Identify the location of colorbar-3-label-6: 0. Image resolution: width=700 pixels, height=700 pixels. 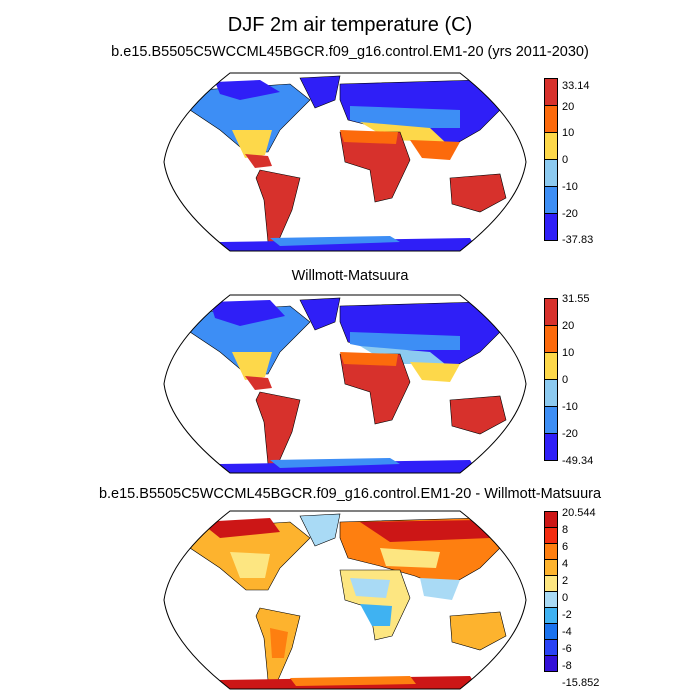
(565, 598).